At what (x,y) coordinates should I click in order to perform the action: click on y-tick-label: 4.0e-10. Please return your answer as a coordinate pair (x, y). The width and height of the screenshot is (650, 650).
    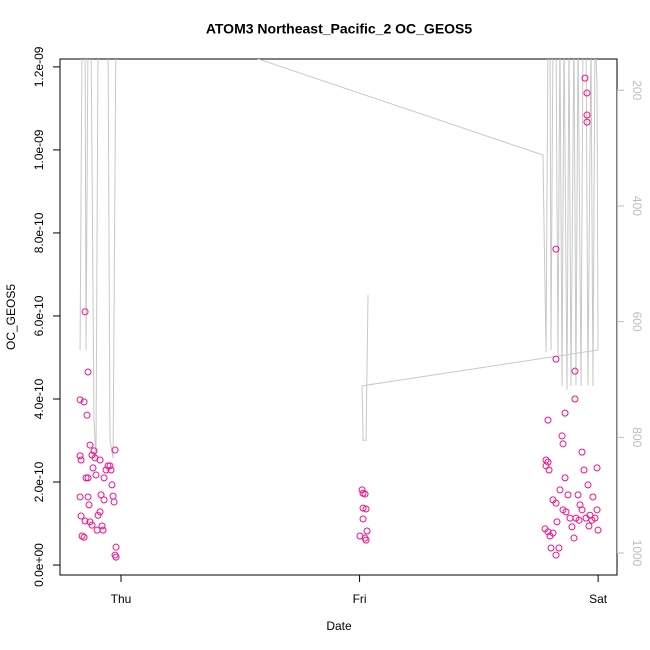
    Looking at the image, I should click on (39, 398).